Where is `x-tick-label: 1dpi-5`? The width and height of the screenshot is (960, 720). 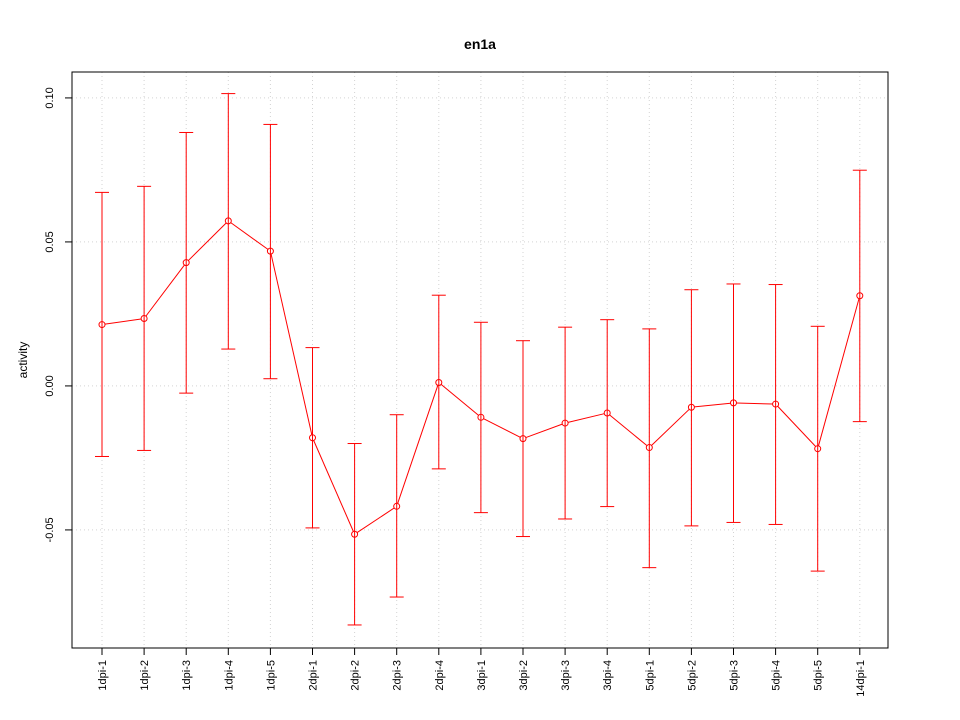
x-tick-label: 1dpi-5 is located at coordinates (271, 675).